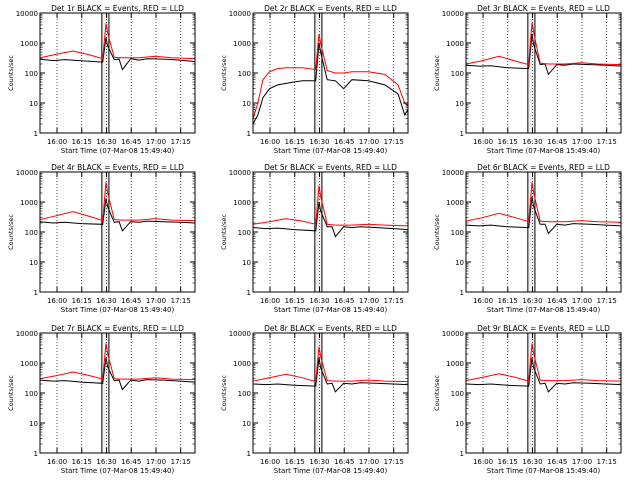 This screenshot has width=640, height=480. Describe the element at coordinates (543, 8) in the screenshot. I see `panel-title: Det 3r BLACK = Events, RED = LLD` at that location.